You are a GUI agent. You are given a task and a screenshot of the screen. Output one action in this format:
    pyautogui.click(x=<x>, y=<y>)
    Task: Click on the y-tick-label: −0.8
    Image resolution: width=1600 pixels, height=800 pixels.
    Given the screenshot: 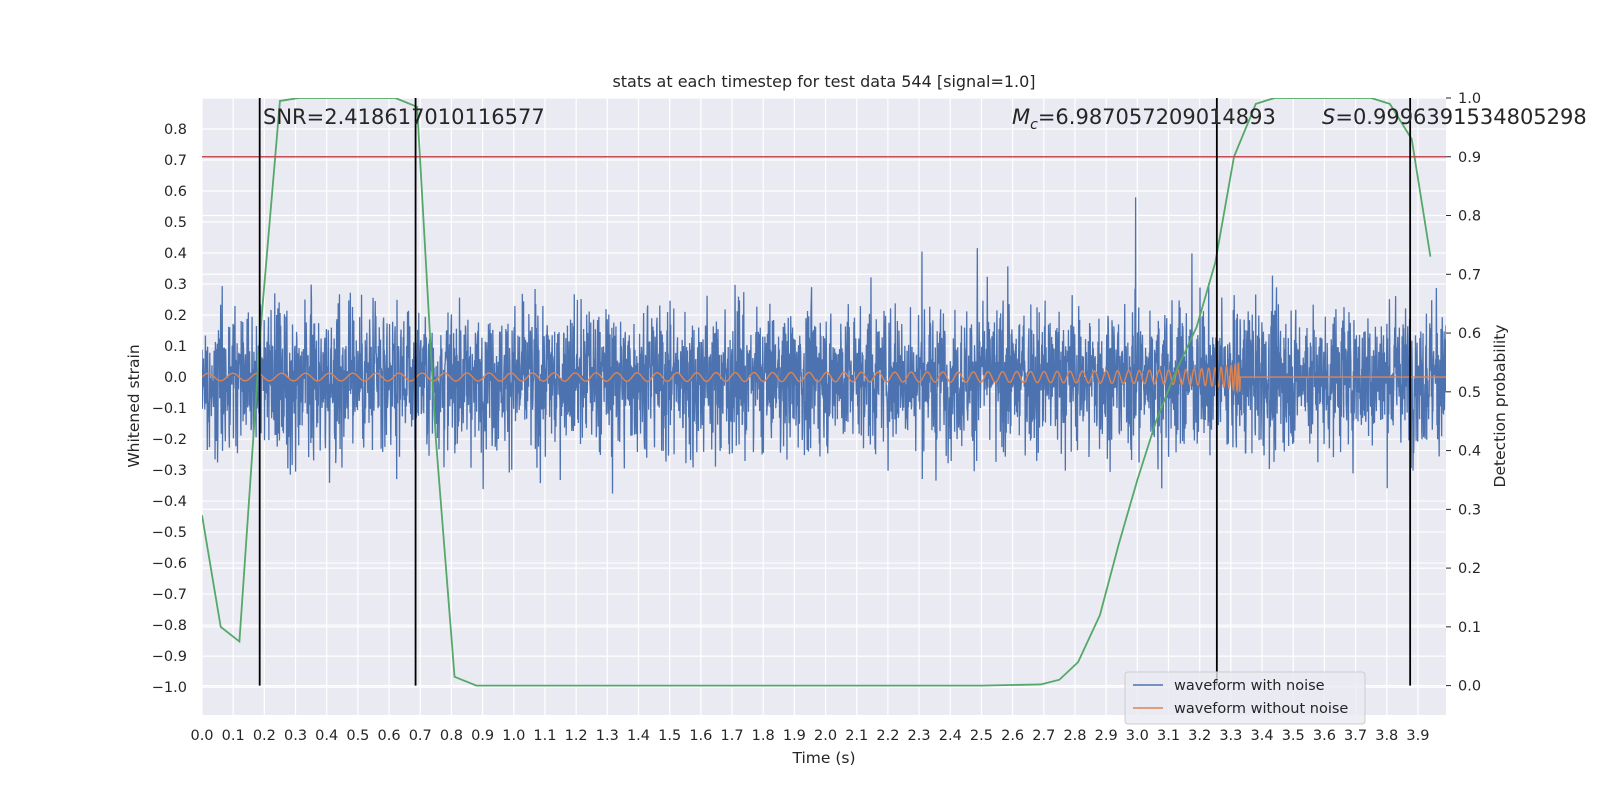 What is the action you would take?
    pyautogui.click(x=169, y=626)
    